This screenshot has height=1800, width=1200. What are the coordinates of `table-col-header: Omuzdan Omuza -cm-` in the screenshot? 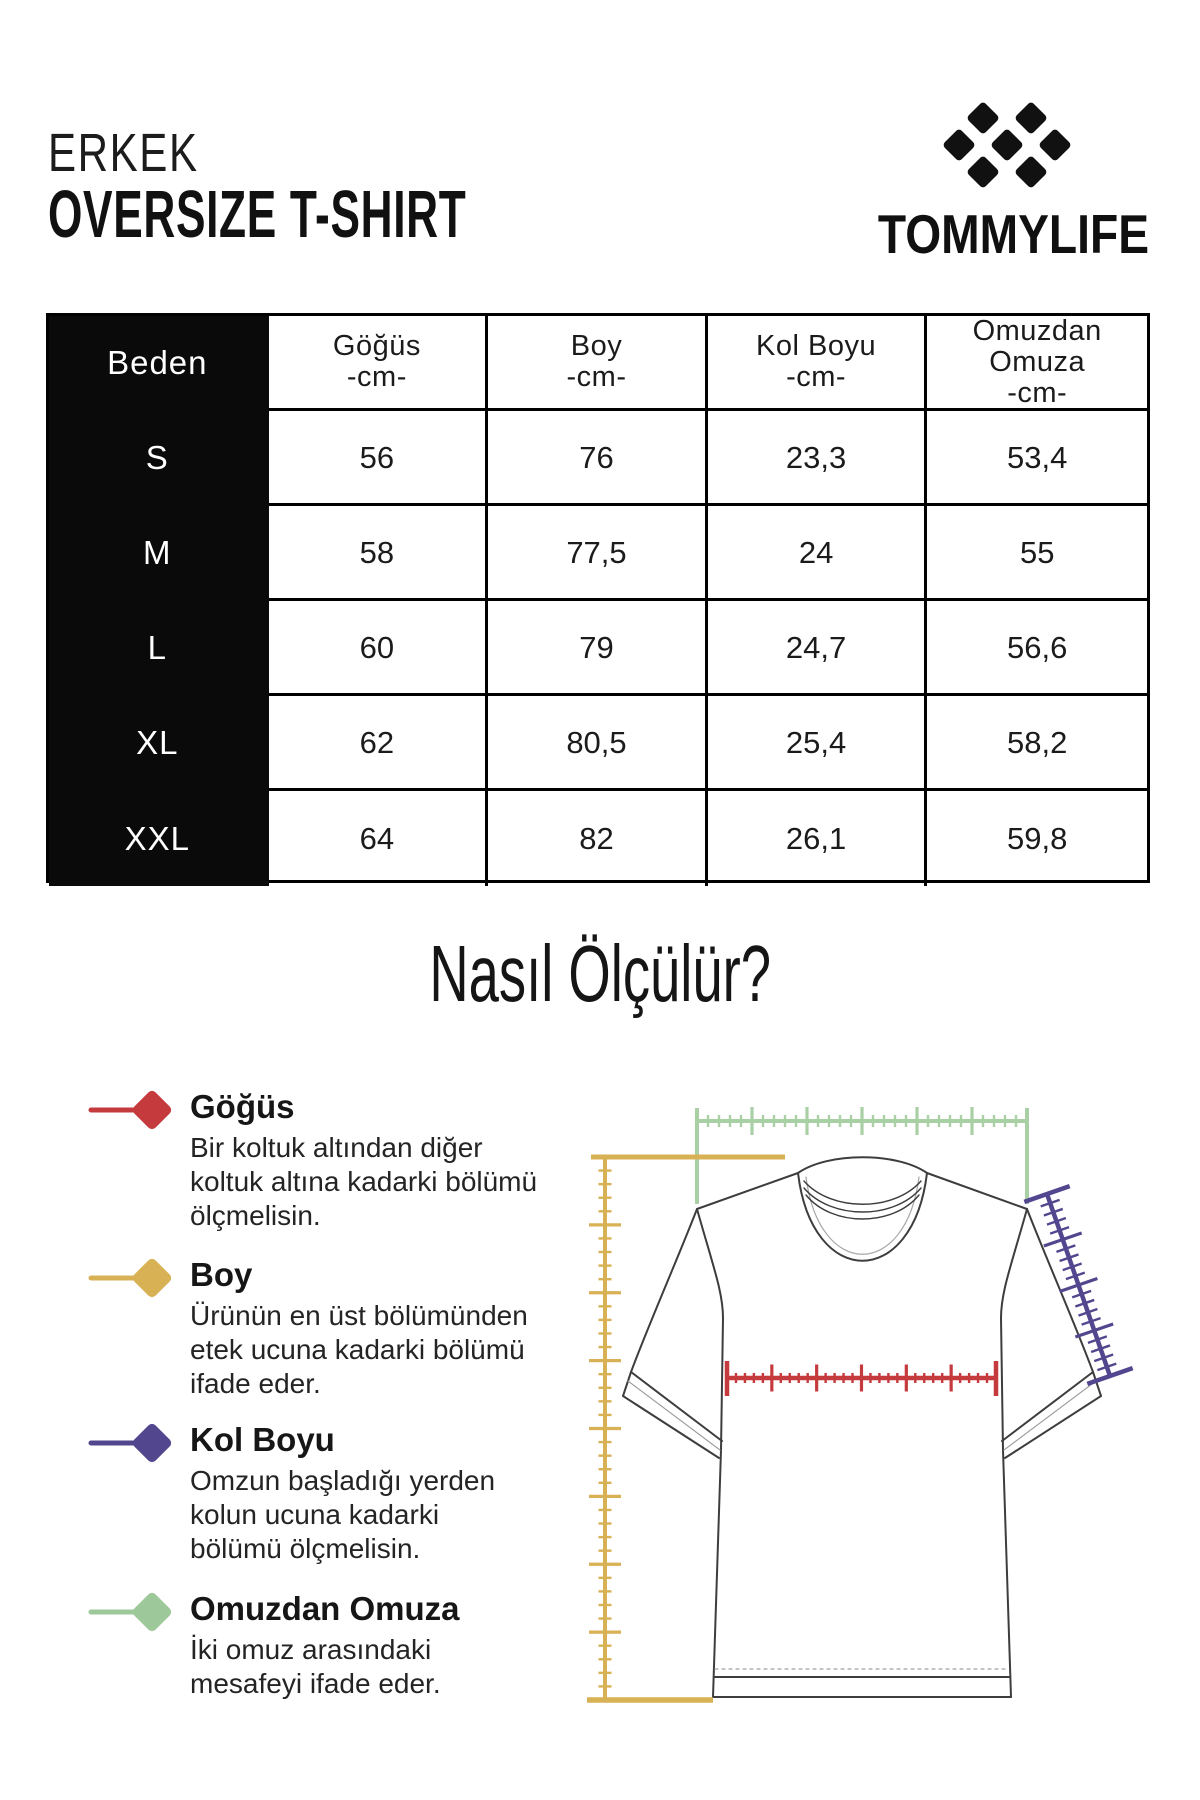 It's located at (1037, 363).